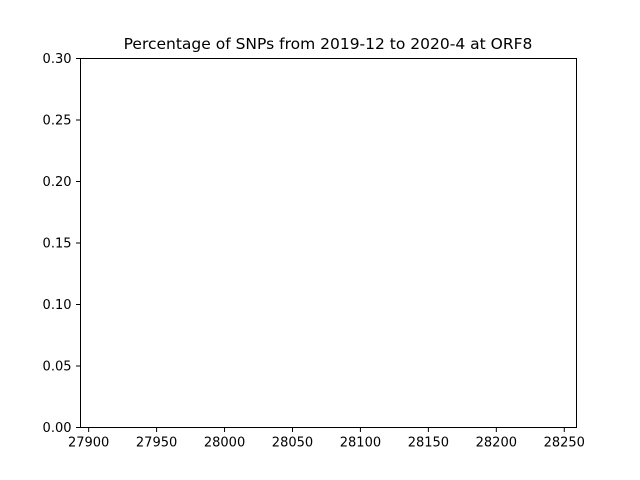 Image resolution: width=640 pixels, height=480 pixels. Describe the element at coordinates (57, 305) in the screenshot. I see `y-tick-label: 0.10` at that location.